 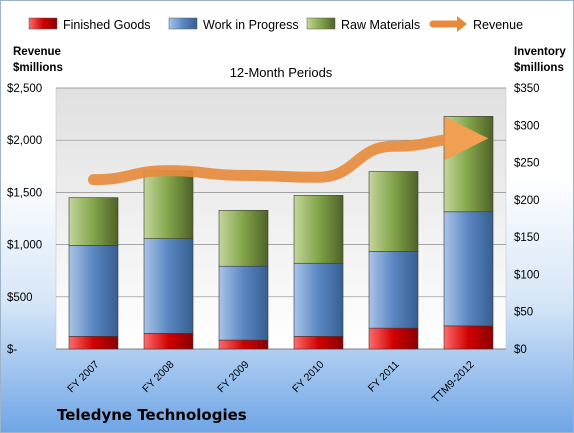 What do you see at coordinates (24, 141) in the screenshot?
I see `left-tick-label: $2,000` at bounding box center [24, 141].